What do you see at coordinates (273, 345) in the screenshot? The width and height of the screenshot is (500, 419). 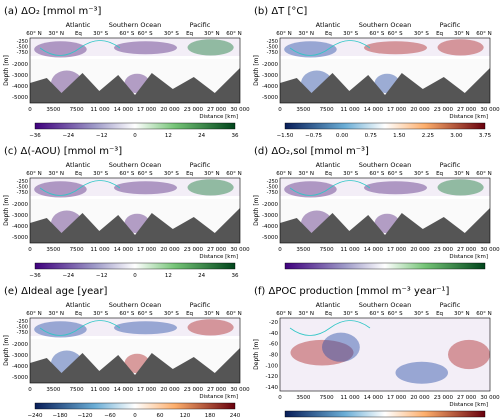 I see `depth-tick-label: -60` at bounding box center [273, 345].